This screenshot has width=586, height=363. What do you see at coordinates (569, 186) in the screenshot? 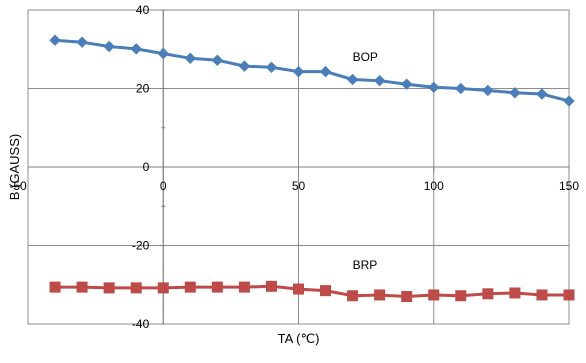
I see `x-tick-label: 150` at bounding box center [569, 186].